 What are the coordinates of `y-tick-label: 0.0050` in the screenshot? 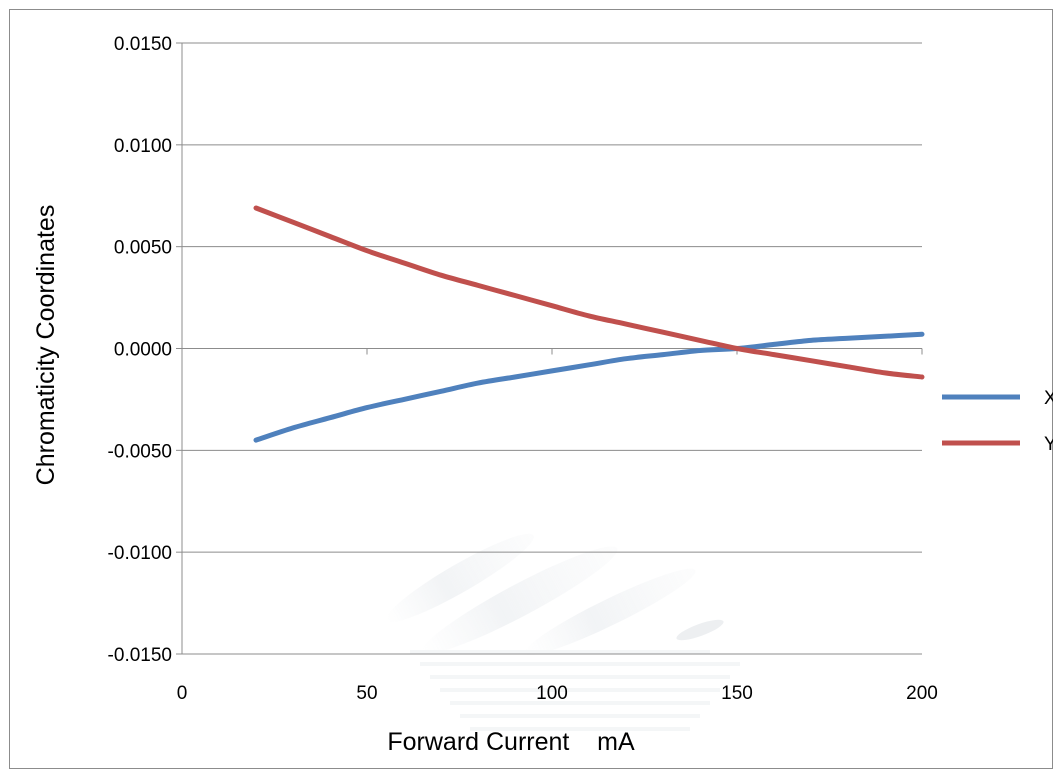 It's located at (143, 248).